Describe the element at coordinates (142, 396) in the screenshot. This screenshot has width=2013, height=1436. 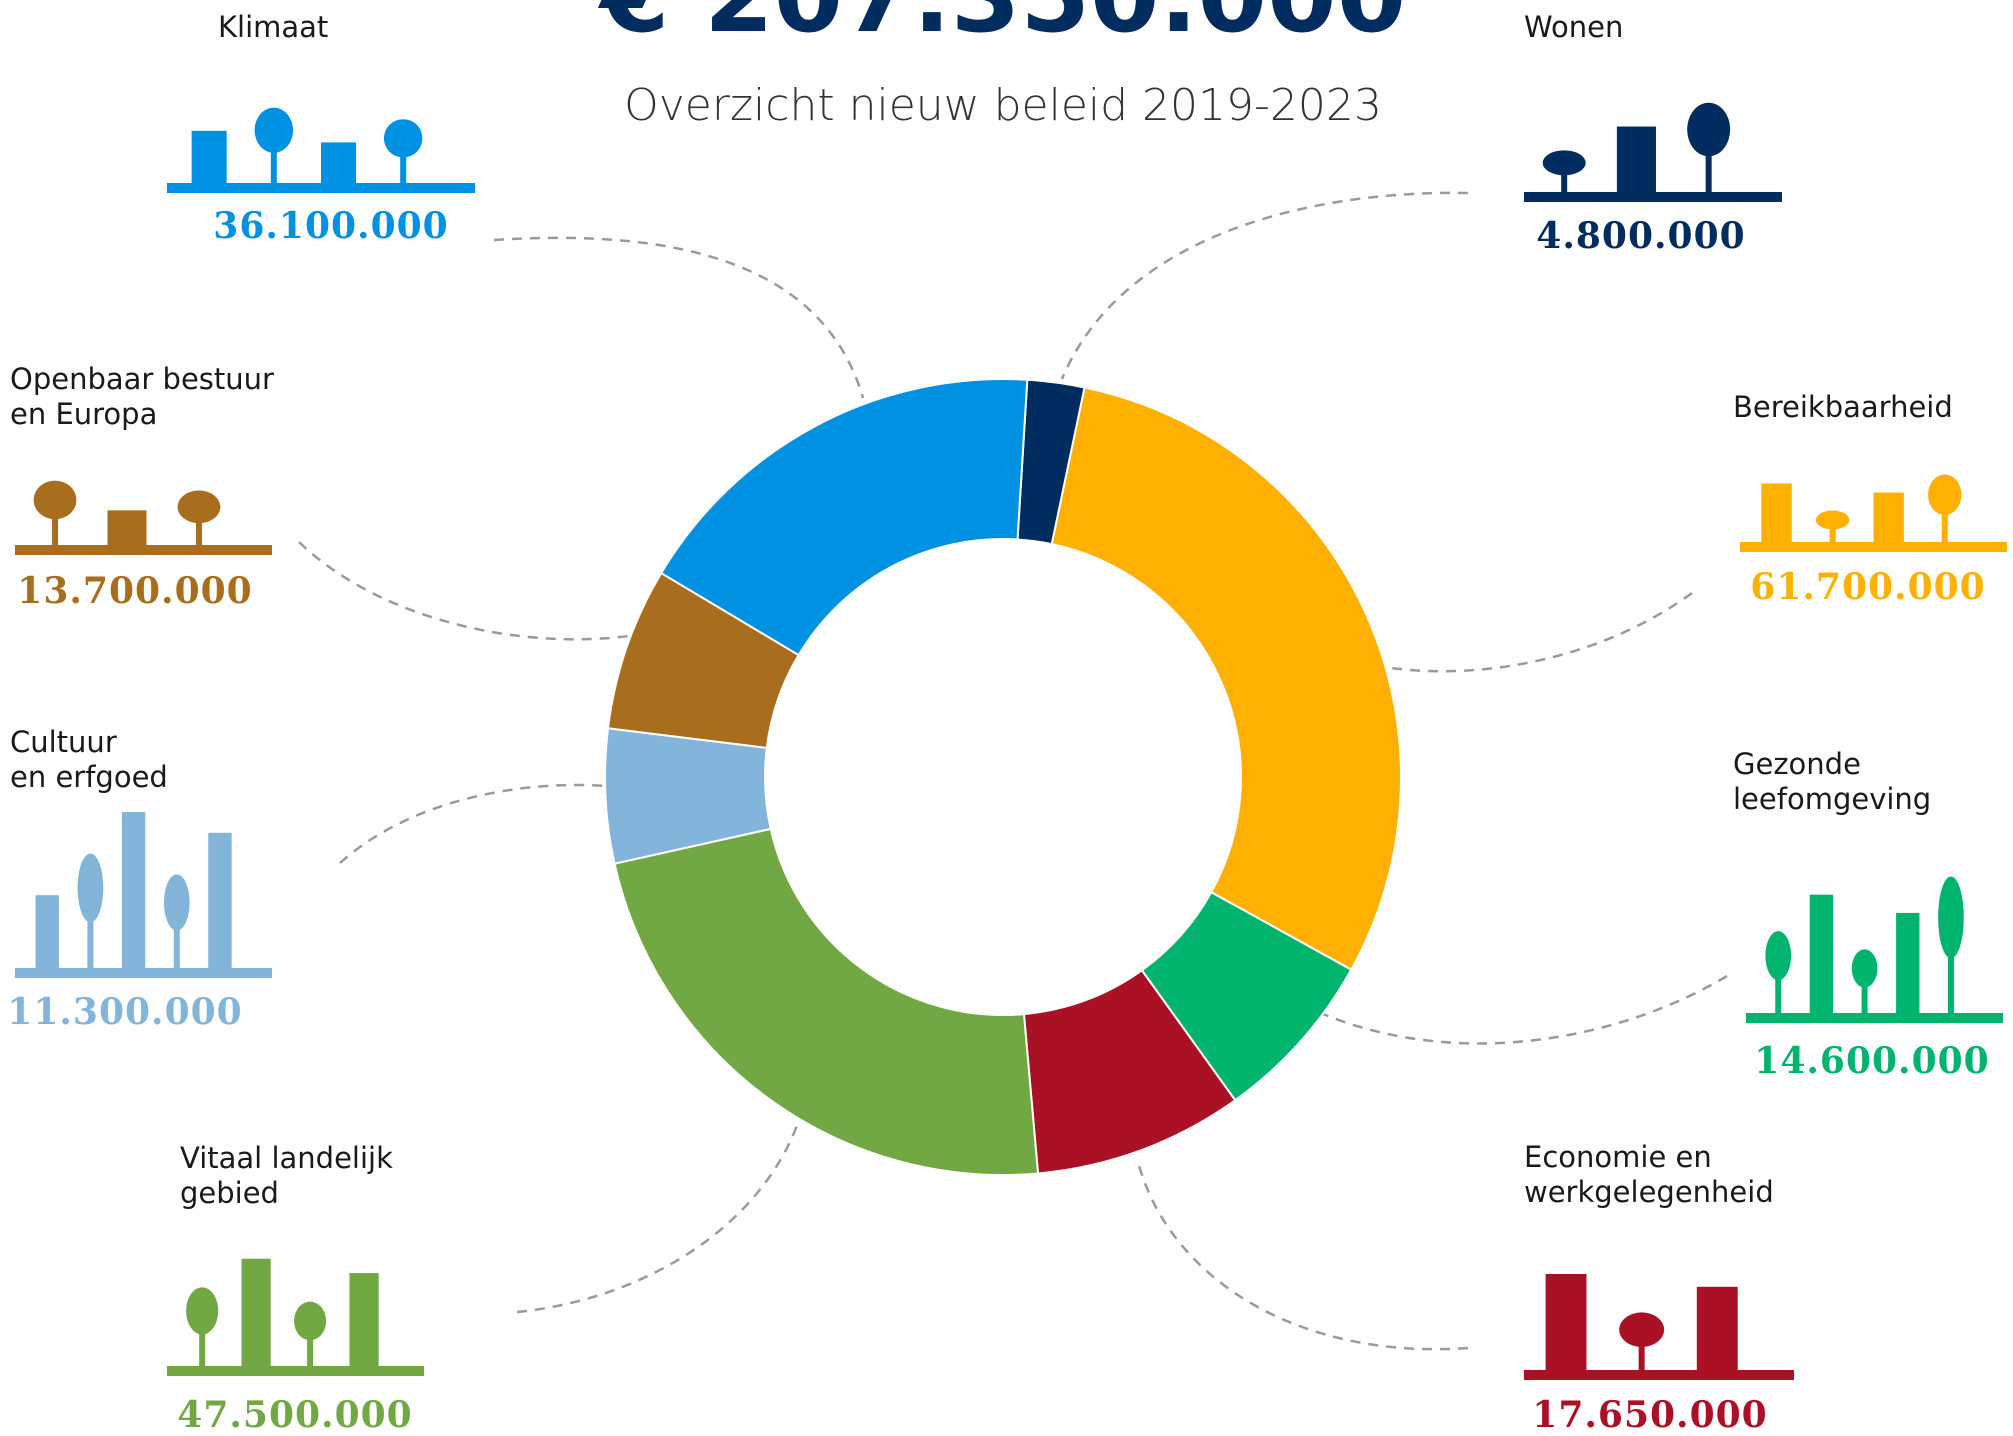
I see `category-label: Openbaar bestuur en Europa` at that location.